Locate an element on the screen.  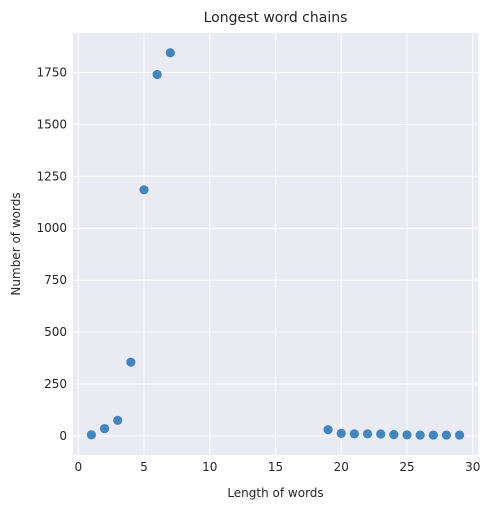
x-axis-label: Length of words is located at coordinates (275, 493).